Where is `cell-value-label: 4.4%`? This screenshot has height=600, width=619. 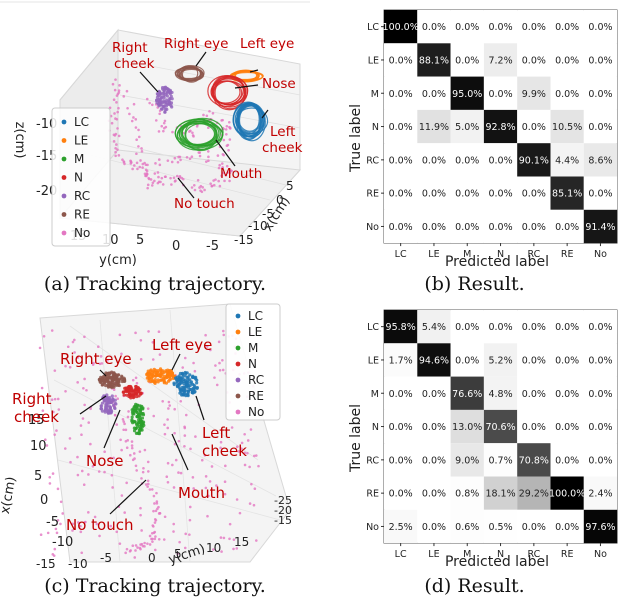 cell-value-label: 4.4% is located at coordinates (567, 160).